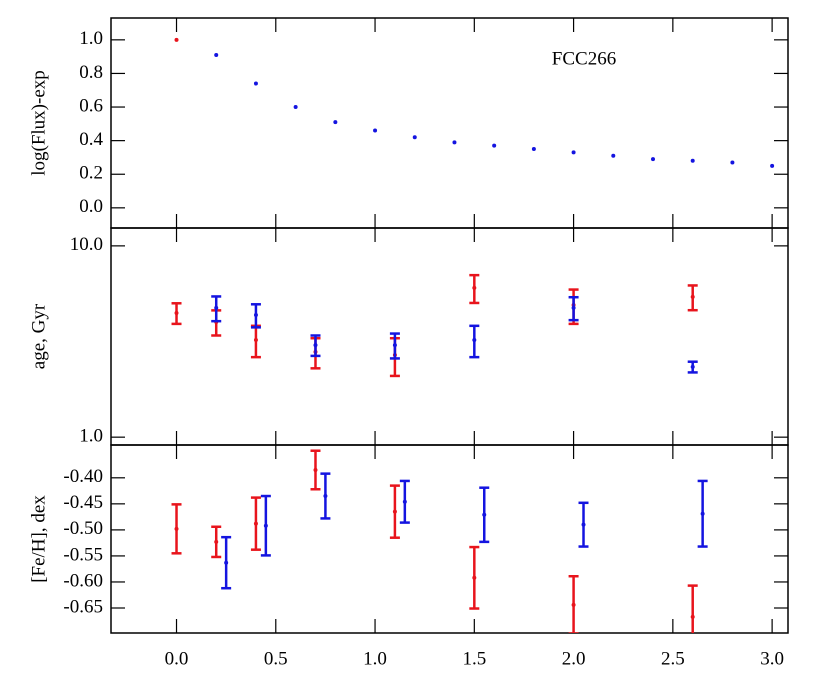  I want to click on x-tick-label: 0.0, so click(177, 658).